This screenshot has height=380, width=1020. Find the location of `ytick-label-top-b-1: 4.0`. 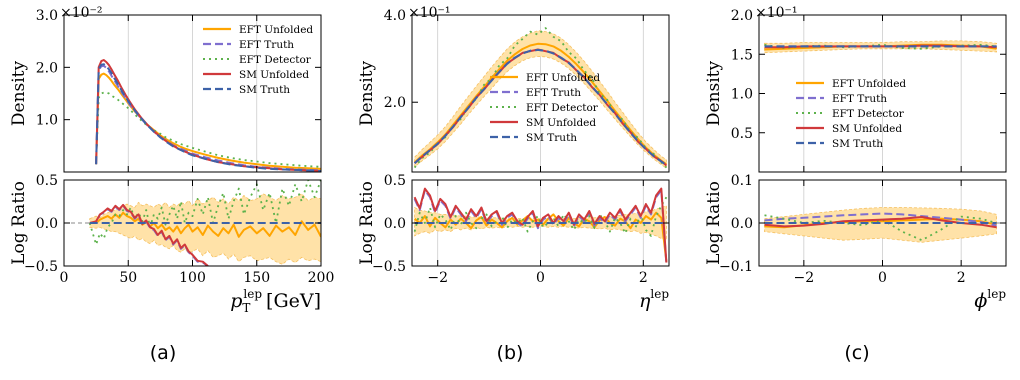

ytick-label-top-b-1: 4.0 is located at coordinates (395, 16).